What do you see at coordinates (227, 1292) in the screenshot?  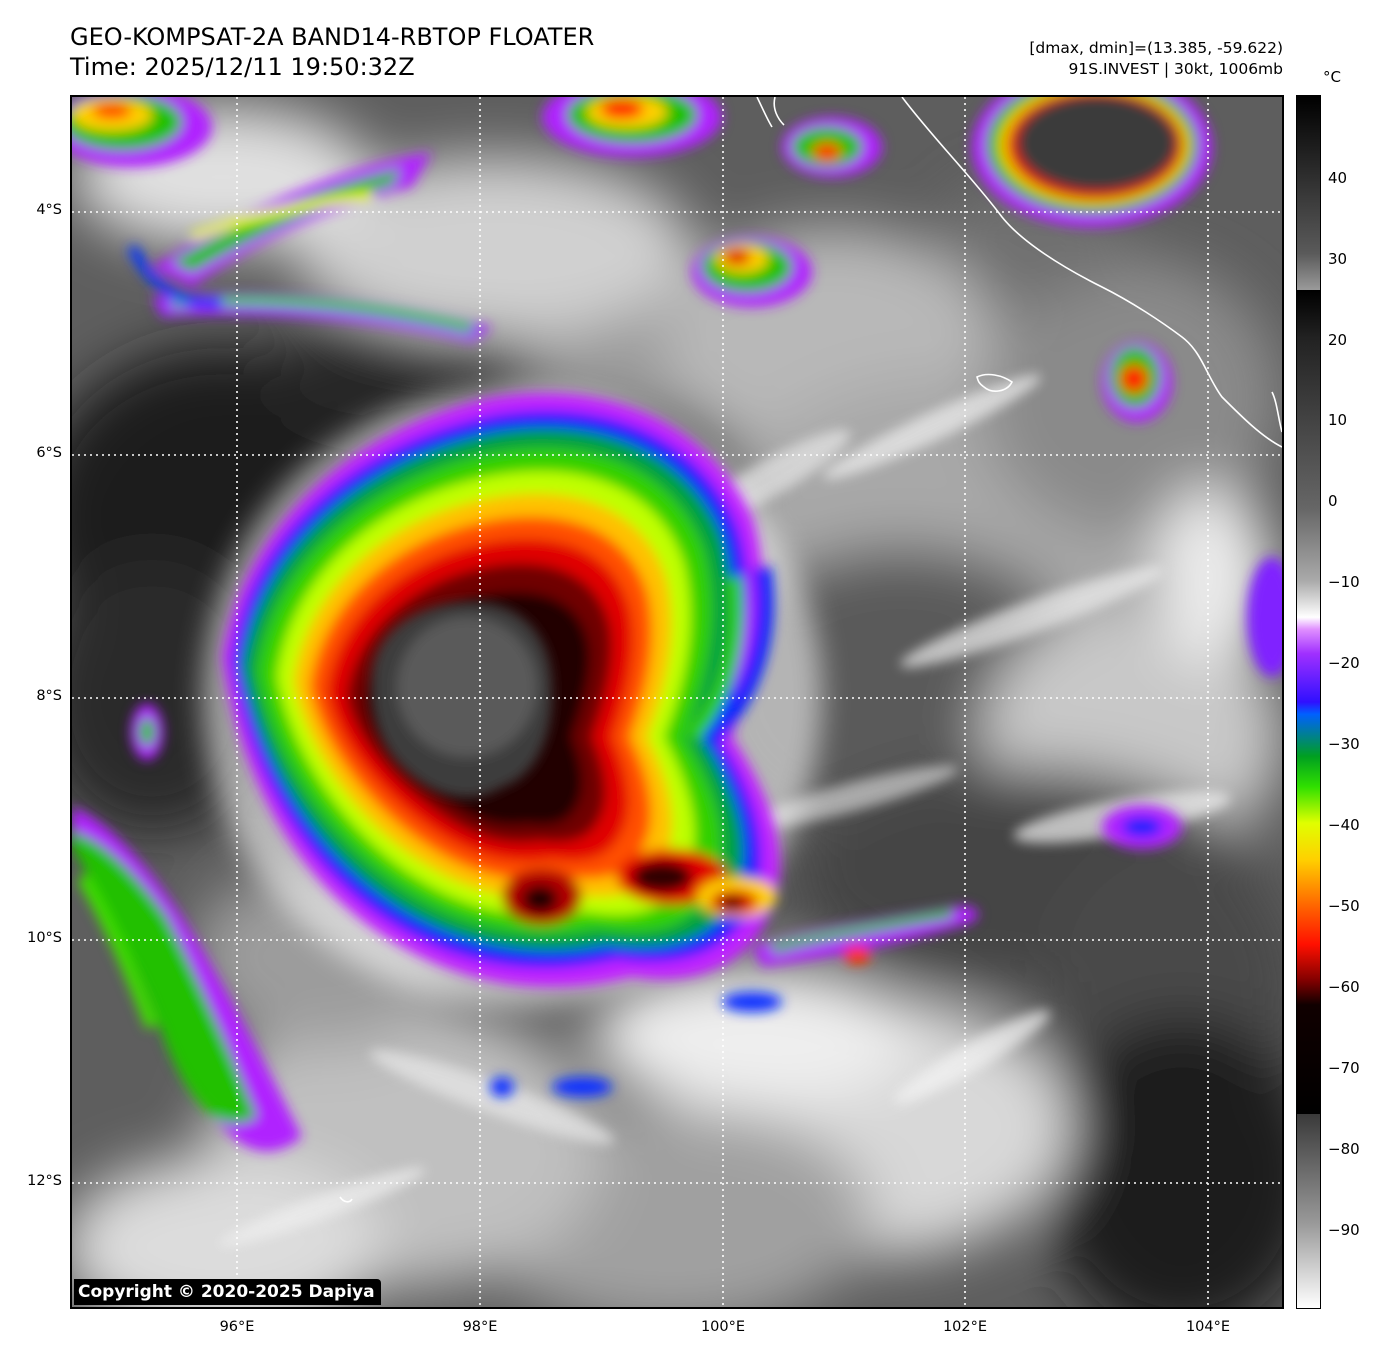 I see `copyright-label: Copyright © 2020-2025 Dapiya` at bounding box center [227, 1292].